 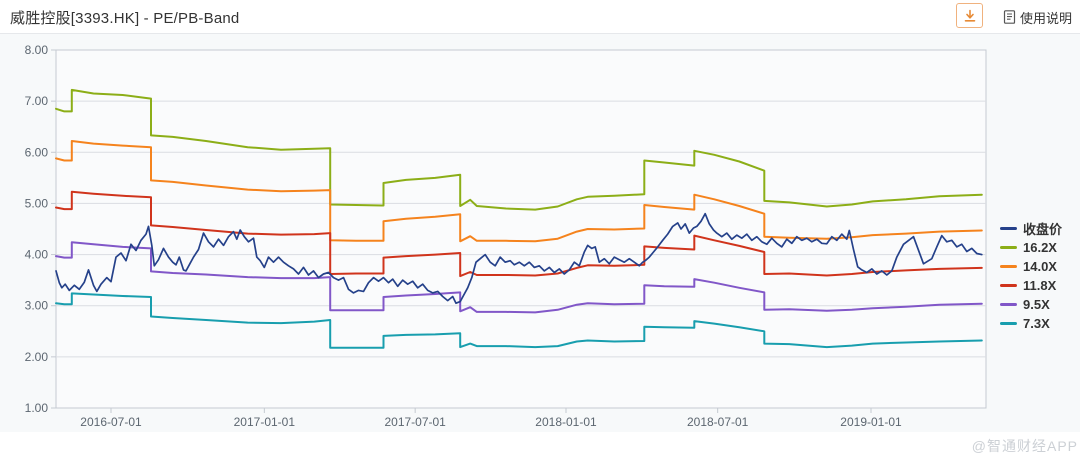 I want to click on download-icon, so click(x=970, y=16).